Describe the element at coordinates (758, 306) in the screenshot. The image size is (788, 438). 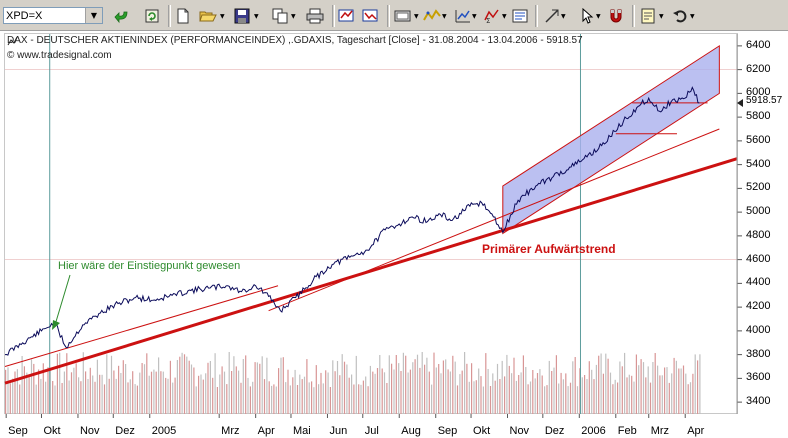
I see `y-tick-label: 4200` at that location.